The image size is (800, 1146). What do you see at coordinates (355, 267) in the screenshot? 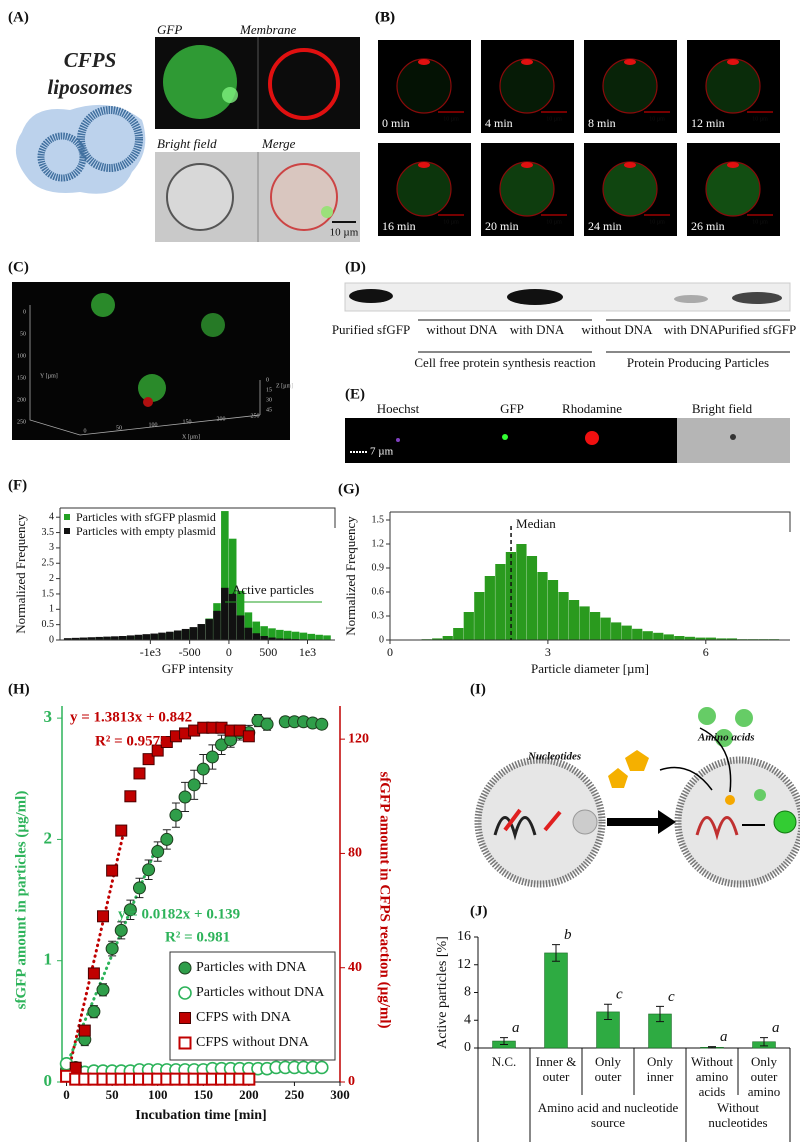
I see `panel-label: (D)` at bounding box center [355, 267].